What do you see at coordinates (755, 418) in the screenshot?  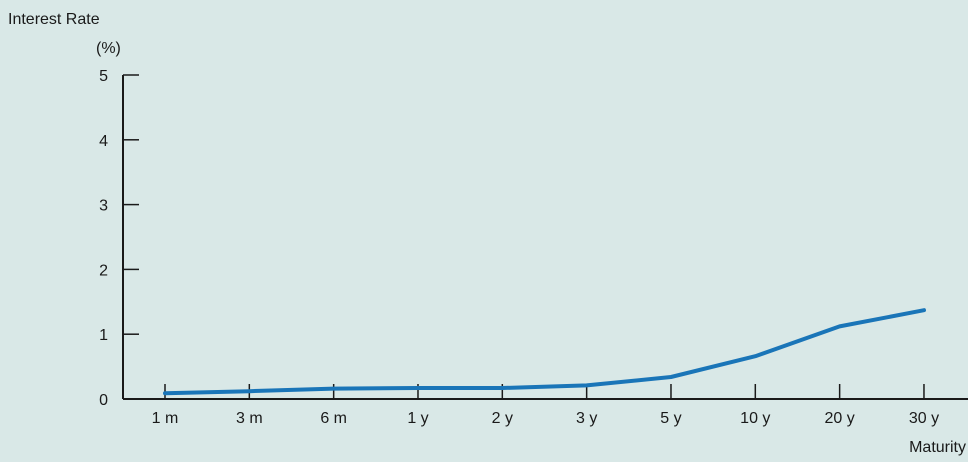 I see `x-tick-label: 10 y` at bounding box center [755, 418].